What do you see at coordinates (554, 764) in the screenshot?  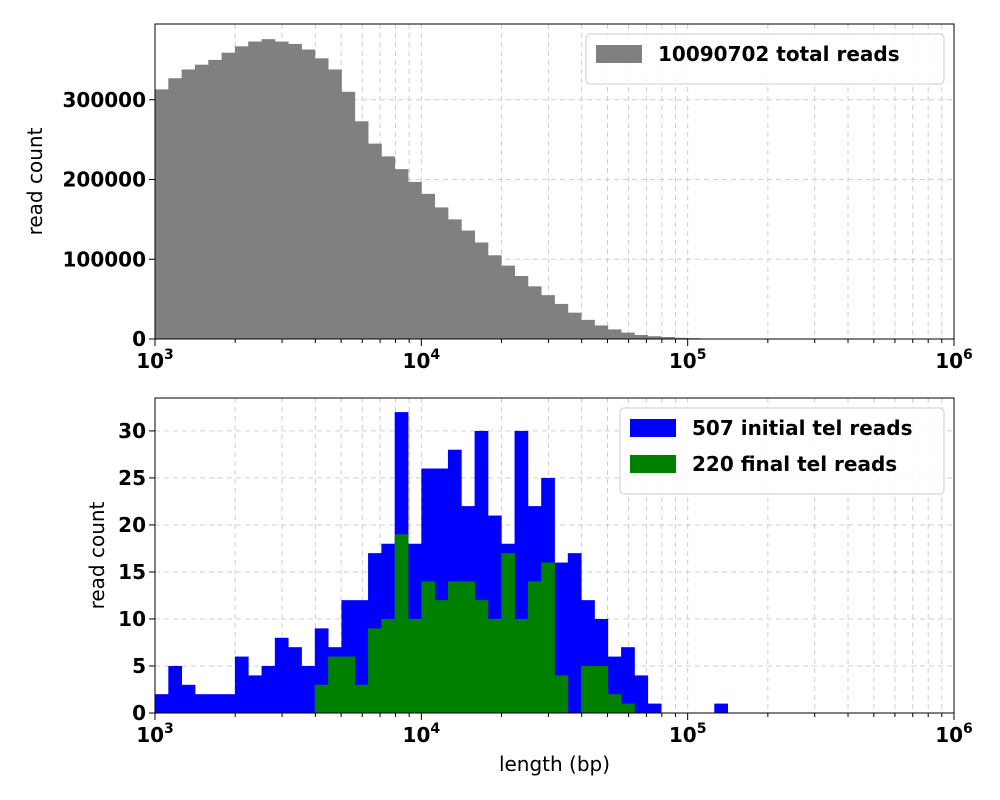 I see `x-axis-label: length (bp)` at bounding box center [554, 764].